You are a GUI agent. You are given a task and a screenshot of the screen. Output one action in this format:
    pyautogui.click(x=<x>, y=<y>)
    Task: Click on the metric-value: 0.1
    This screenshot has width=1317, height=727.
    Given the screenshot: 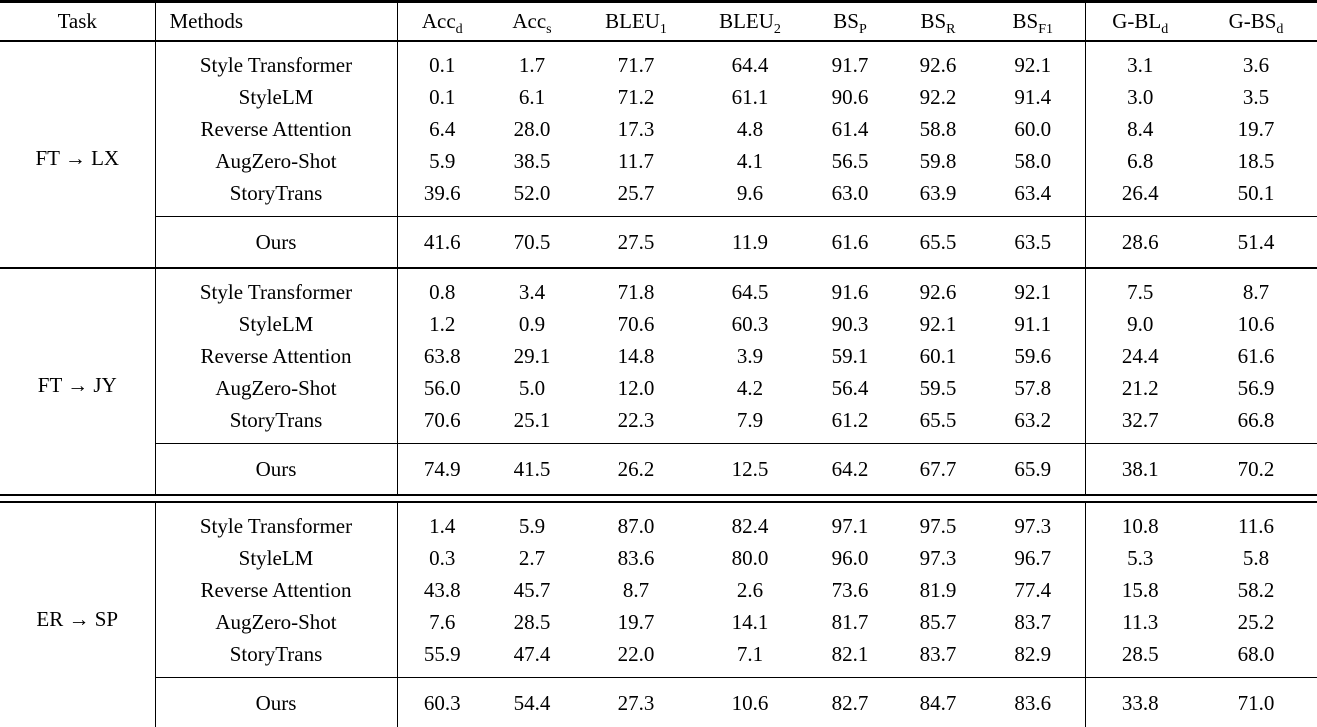 What is the action you would take?
    pyautogui.click(x=441, y=97)
    